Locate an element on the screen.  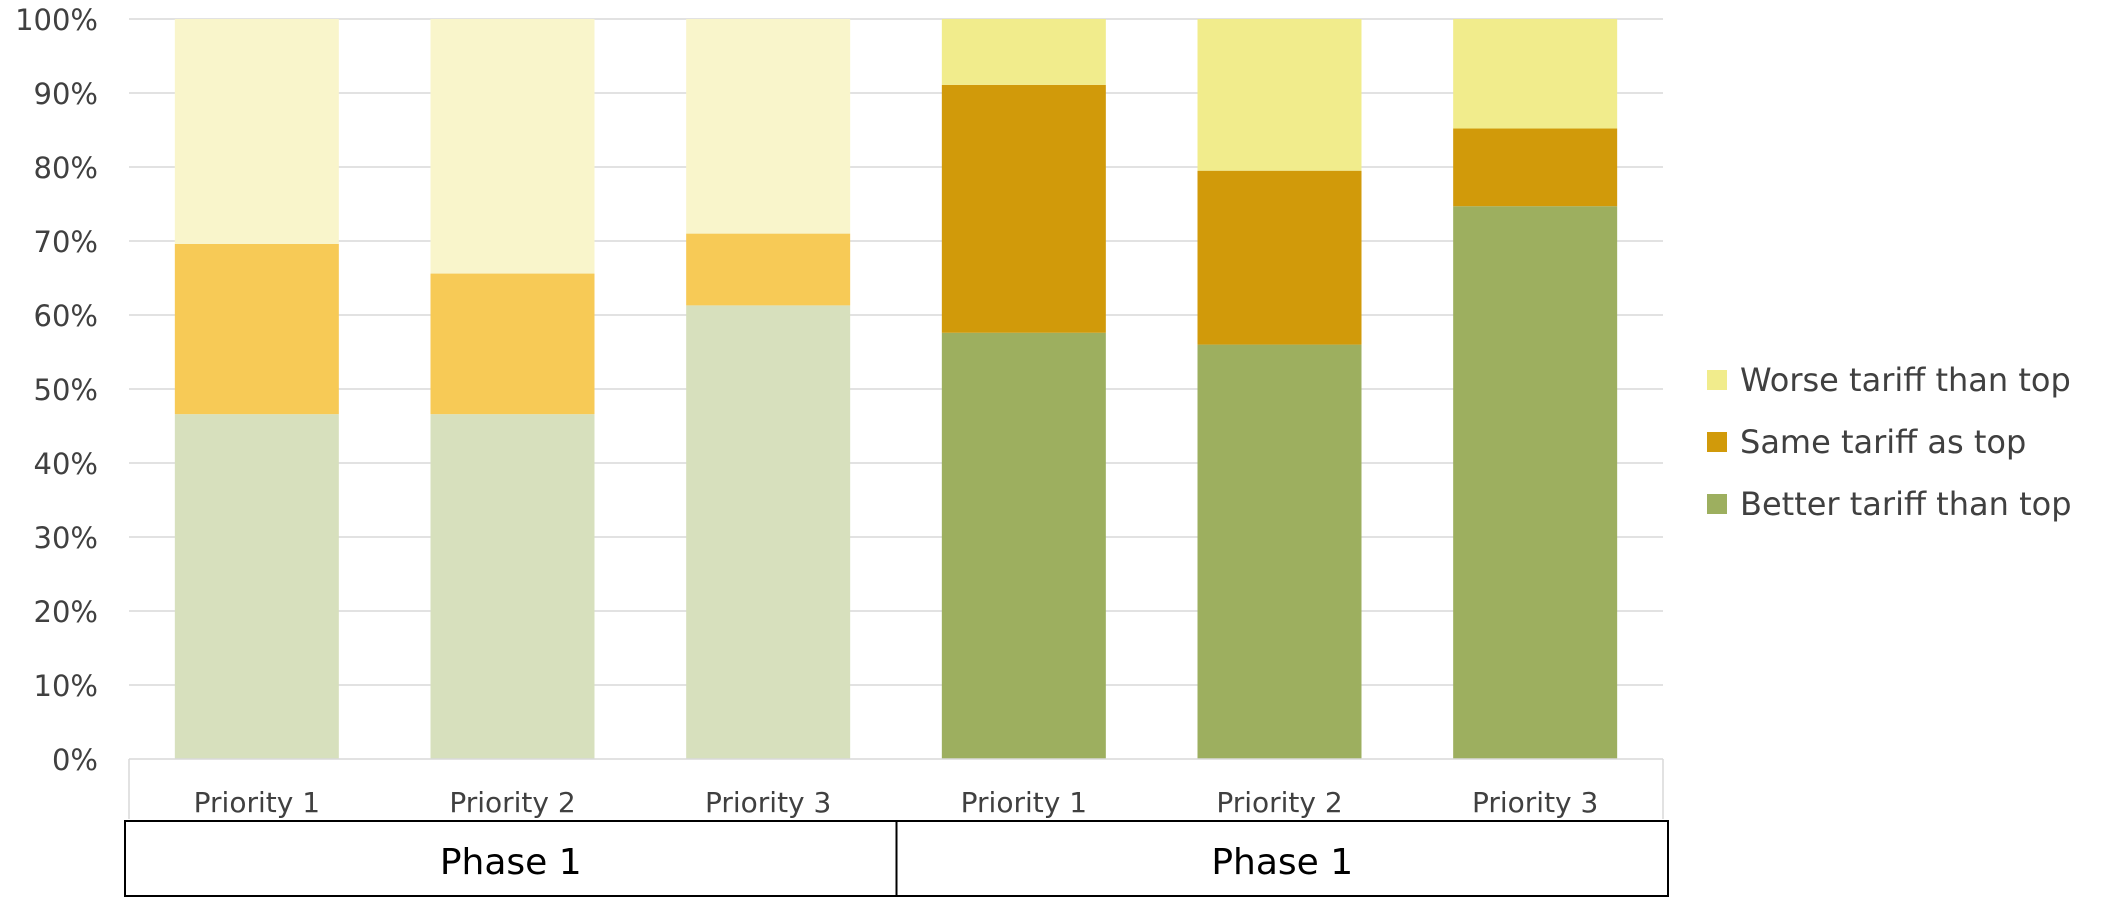
y-tick-label: 70% is located at coordinates (66, 242).